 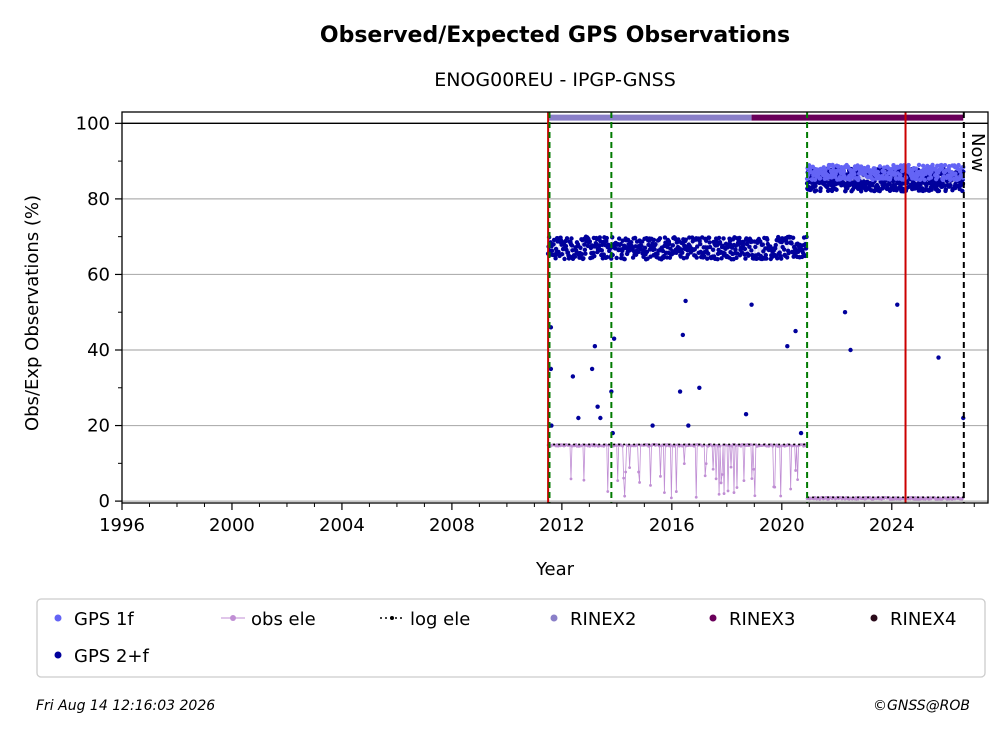 What do you see at coordinates (32, 313) in the screenshot?
I see `y-axis-label: Obs/Exp Observations (%)` at bounding box center [32, 313].